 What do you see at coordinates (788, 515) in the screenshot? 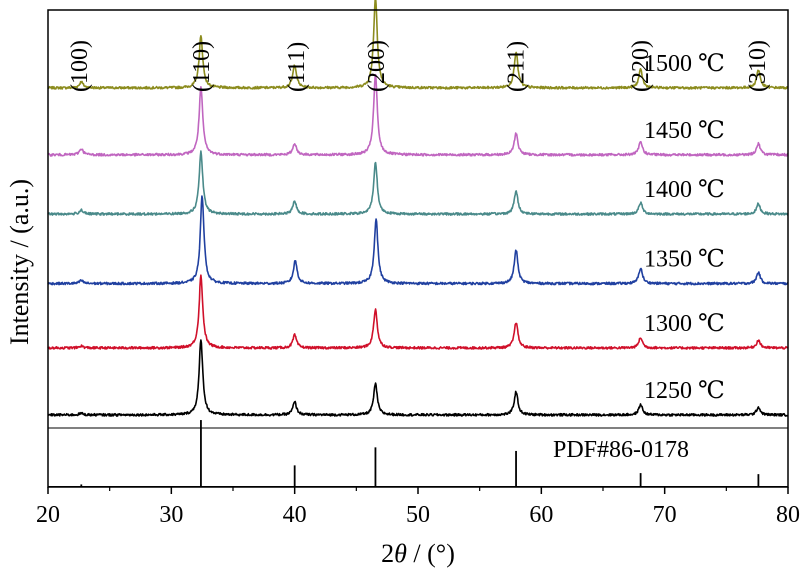
I see `x-tick-label-80: 80` at bounding box center [788, 515].